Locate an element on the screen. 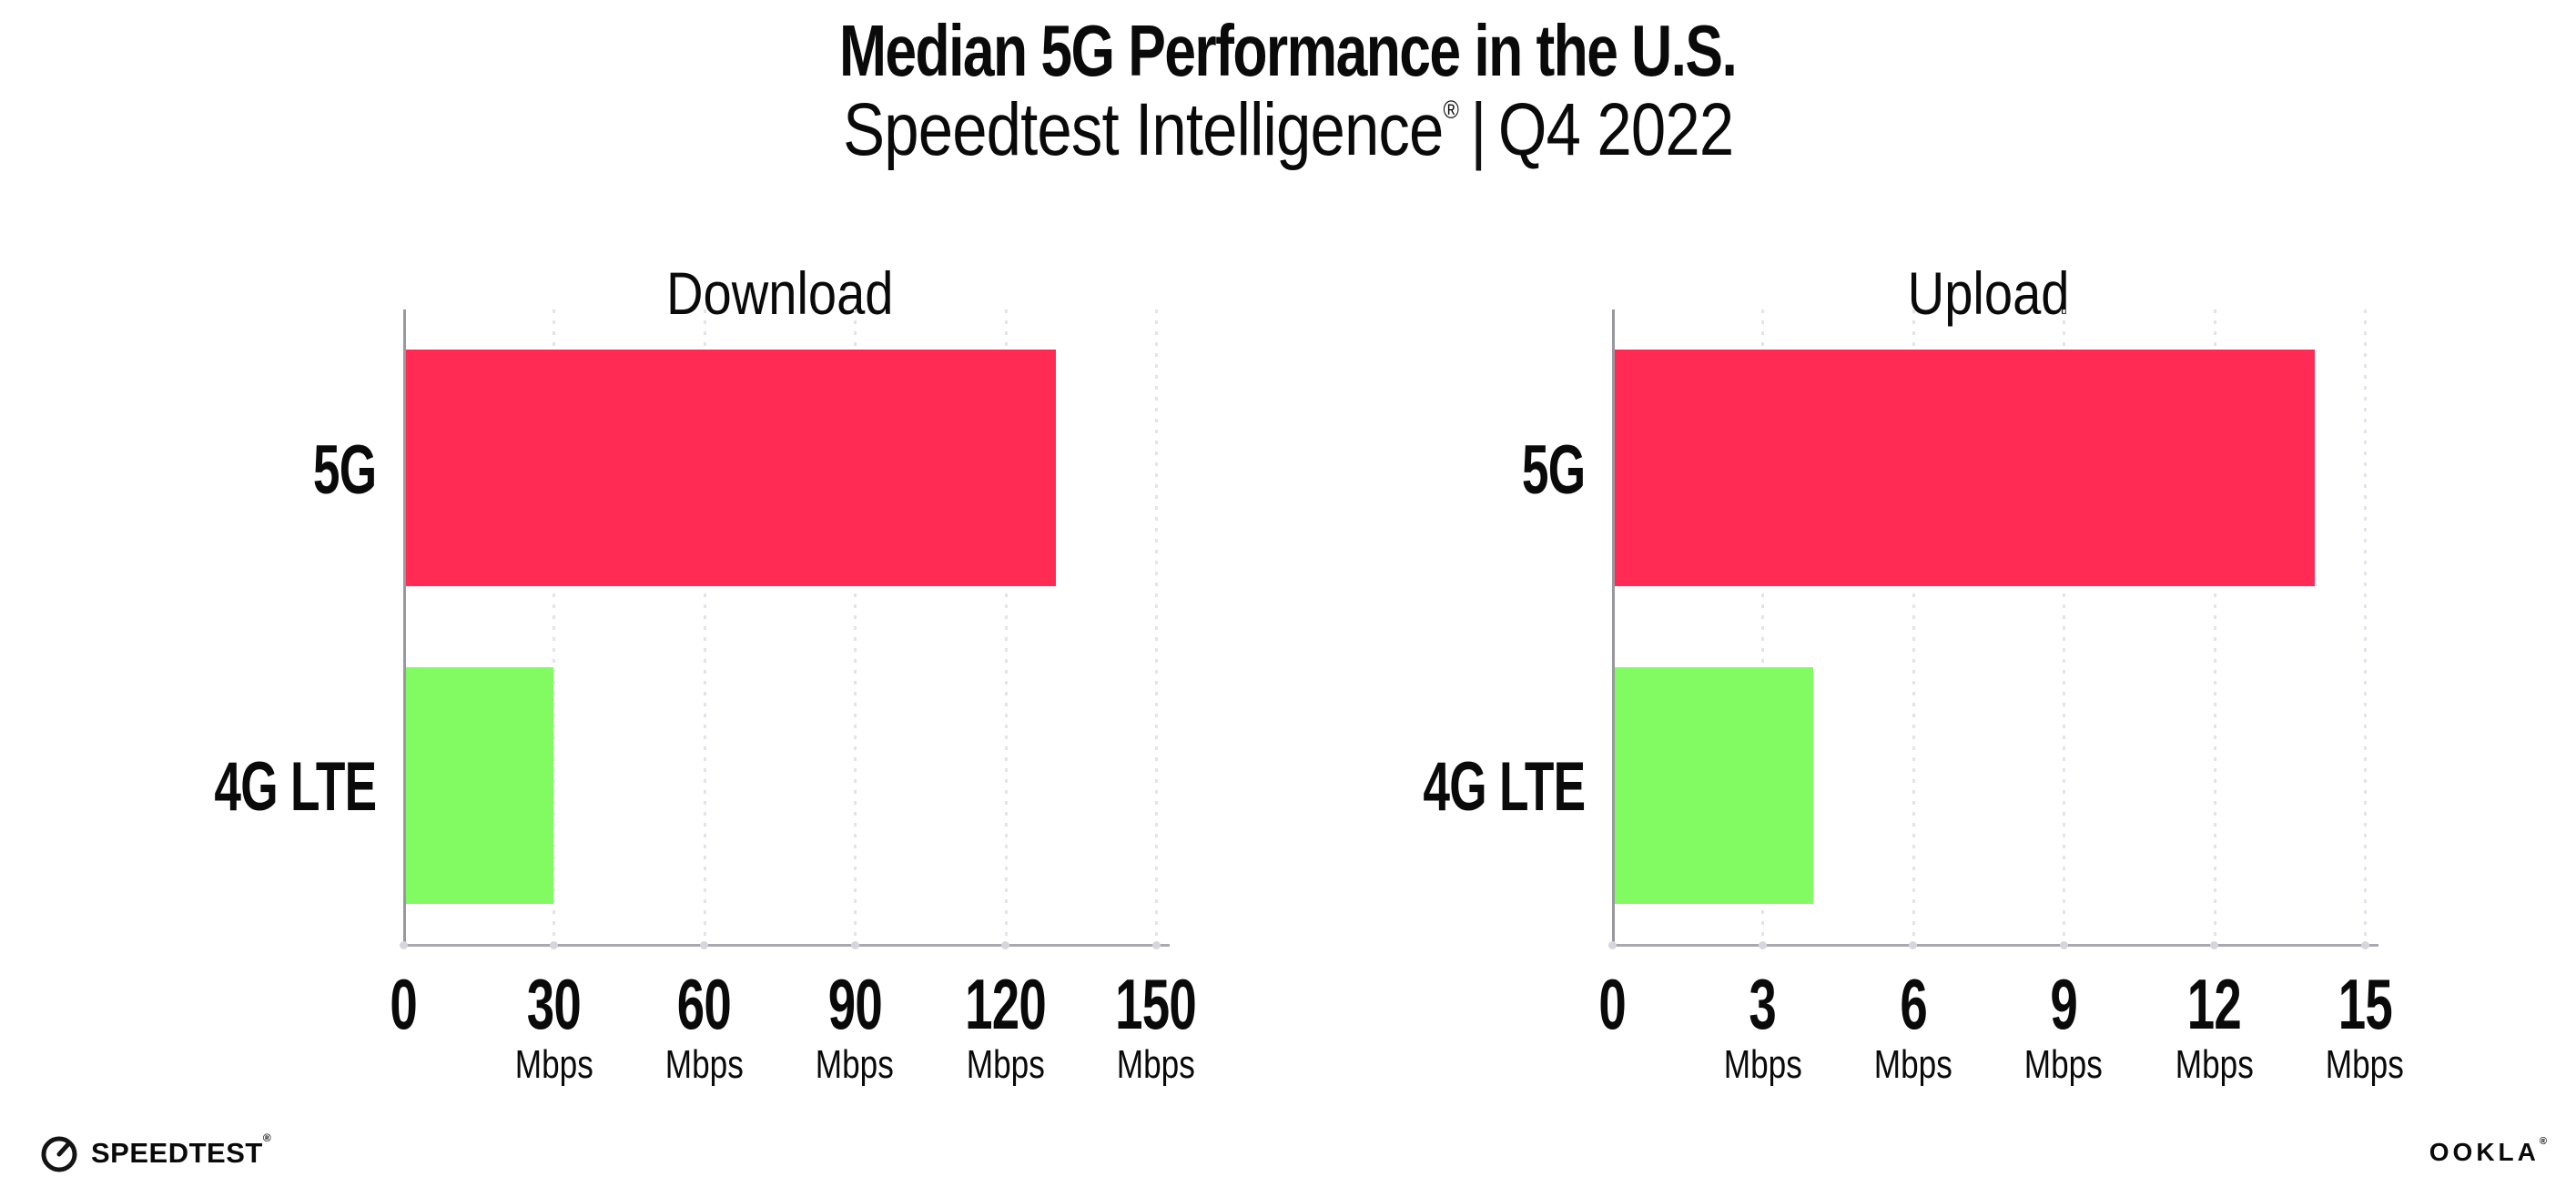 Image resolution: width=2576 pixels, height=1197 pixels. x-tick-label: 30 Mbps is located at coordinates (553, 1027).